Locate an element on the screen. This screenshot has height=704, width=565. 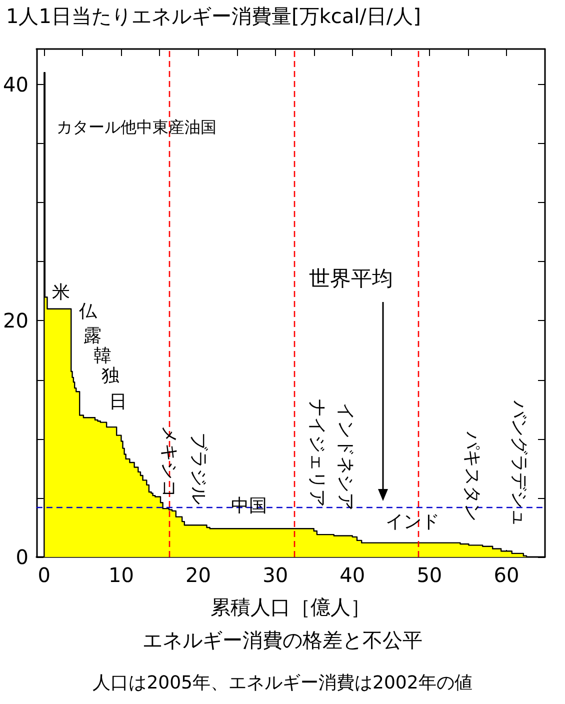
y-tick-label: 20 is located at coordinates (15, 320).